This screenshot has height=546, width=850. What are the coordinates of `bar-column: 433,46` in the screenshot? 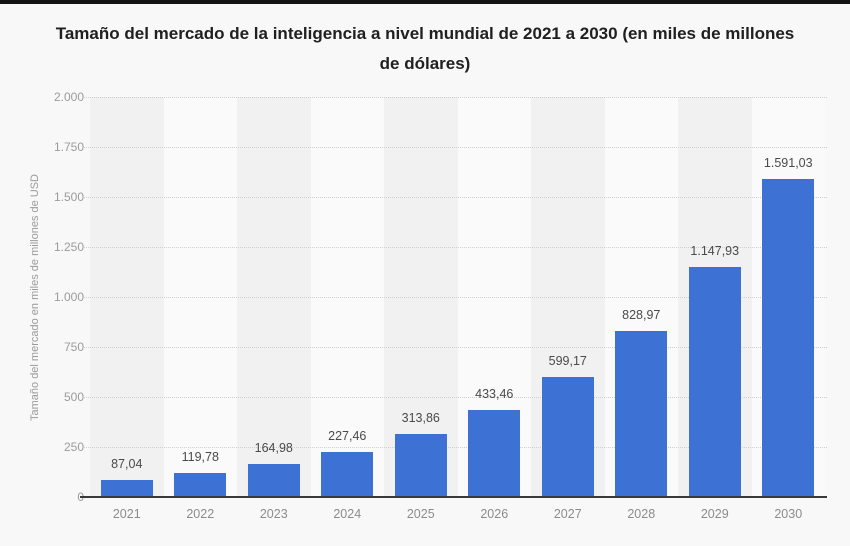 It's located at (495, 297).